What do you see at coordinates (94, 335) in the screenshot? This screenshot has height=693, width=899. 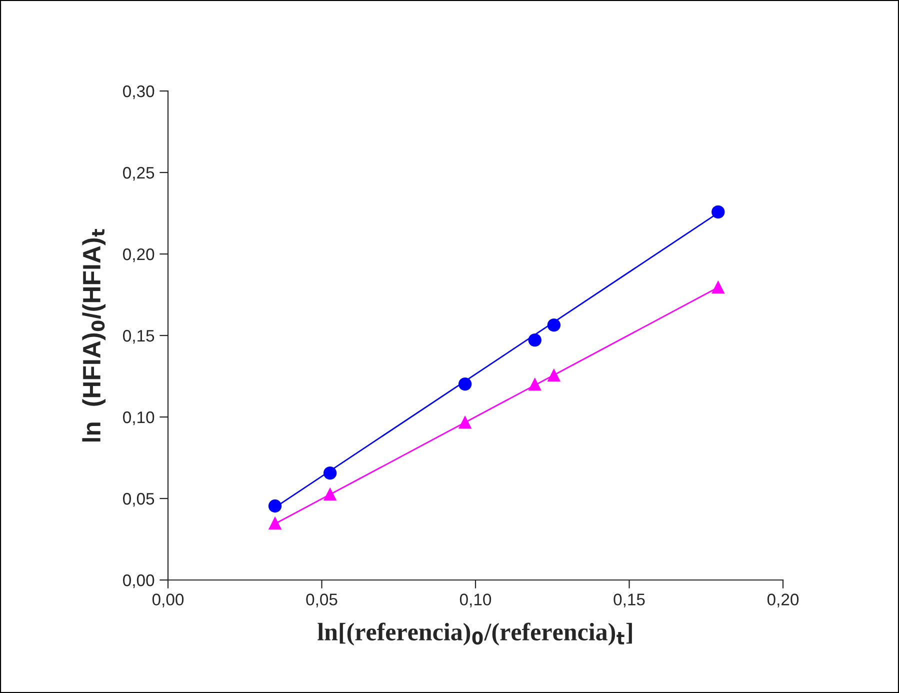 I see `y-axis-title: ln (HFIA)$_{0}$/(HFIA)$_{t}$` at bounding box center [94, 335].